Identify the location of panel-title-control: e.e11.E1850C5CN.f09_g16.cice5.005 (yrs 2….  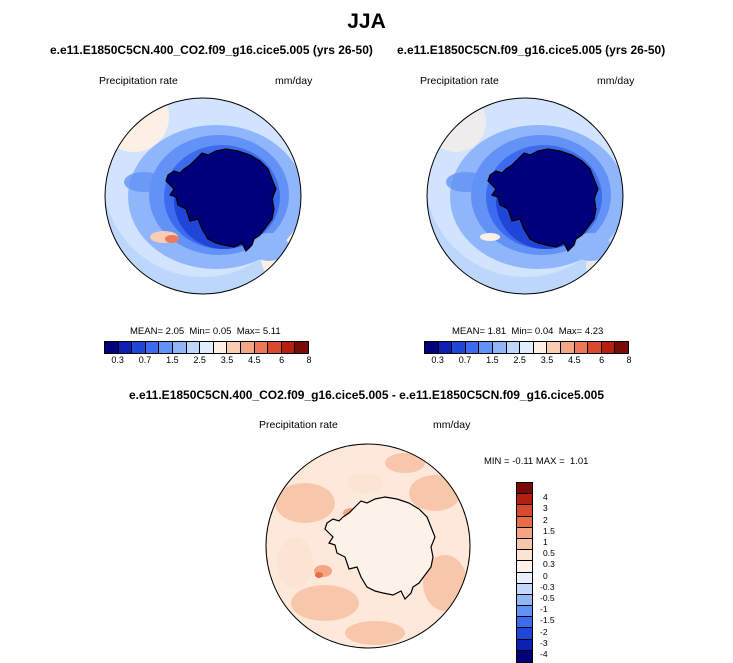
(531, 50).